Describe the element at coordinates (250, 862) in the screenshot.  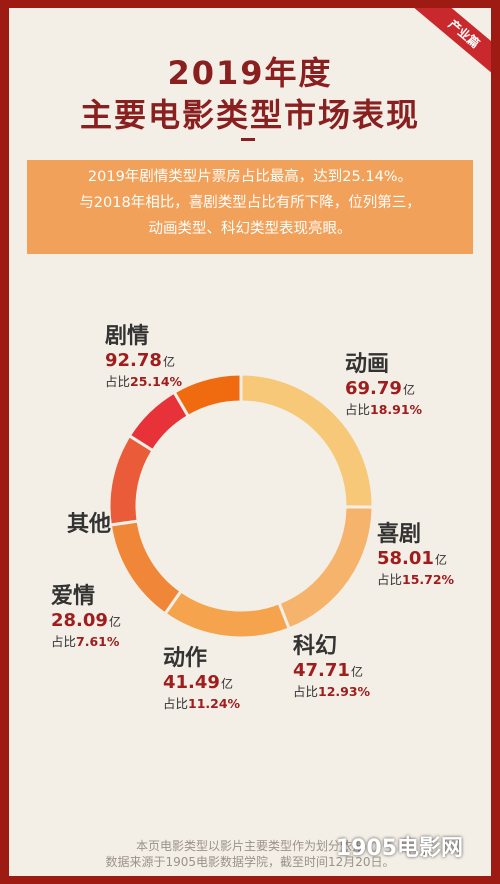
I see `footer-note-2: 数据来源于1905电影数据学院，截至时间12月20日。` at that location.